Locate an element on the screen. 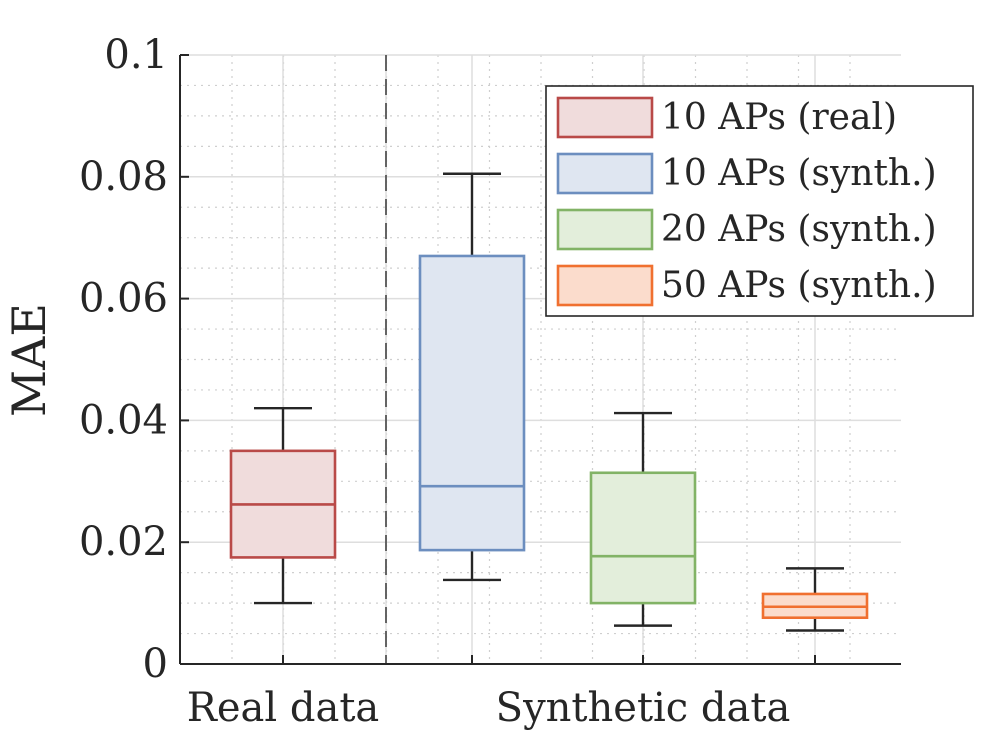 This screenshot has width=996, height=752. box-50-aps-synth is located at coordinates (815, 599).